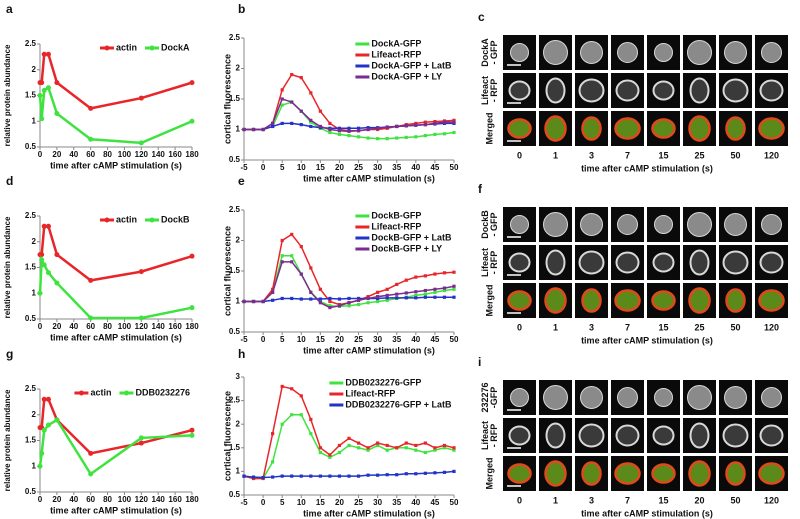 This screenshot has width=800, height=519. I want to click on x-tick-label: 35, so click(396, 339).